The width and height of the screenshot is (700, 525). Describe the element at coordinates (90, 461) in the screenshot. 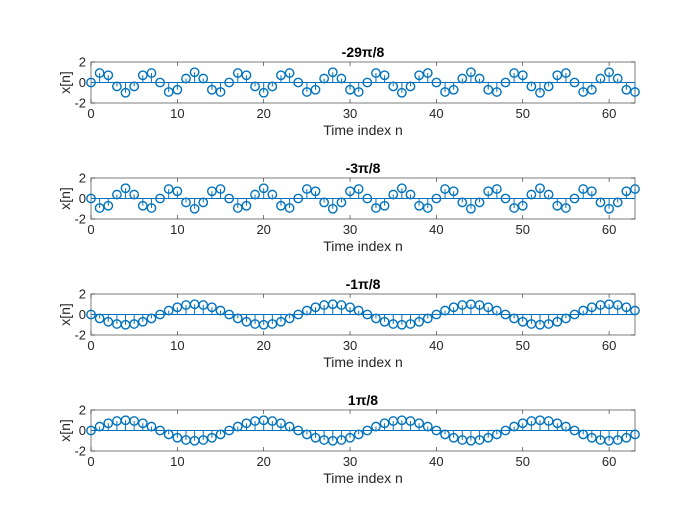

I see `x-tick-label: 0` at that location.